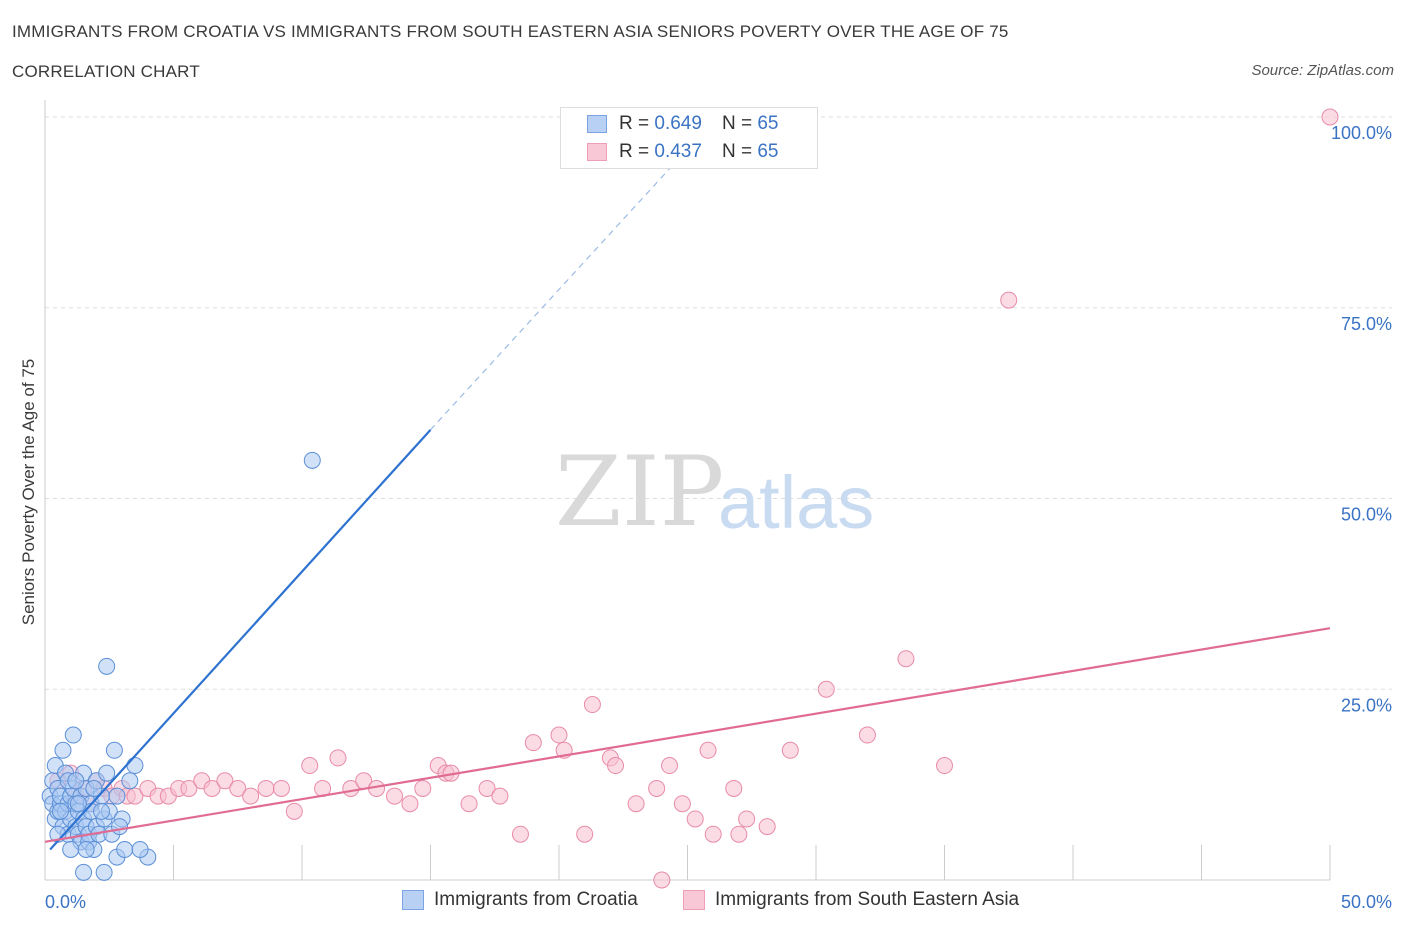 The image size is (1406, 930). What do you see at coordinates (689, 138) in the screenshot?
I see `stats-legend: R = 0.649 N = 65 R = 0.437 N = 65` at bounding box center [689, 138].